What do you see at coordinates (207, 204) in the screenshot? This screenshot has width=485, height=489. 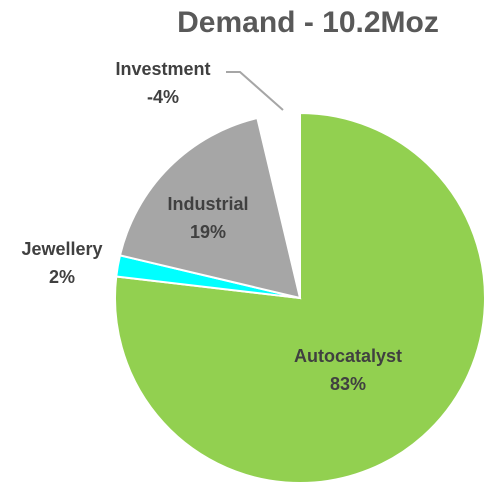 I see `slice-label: Industrial` at bounding box center [207, 204].